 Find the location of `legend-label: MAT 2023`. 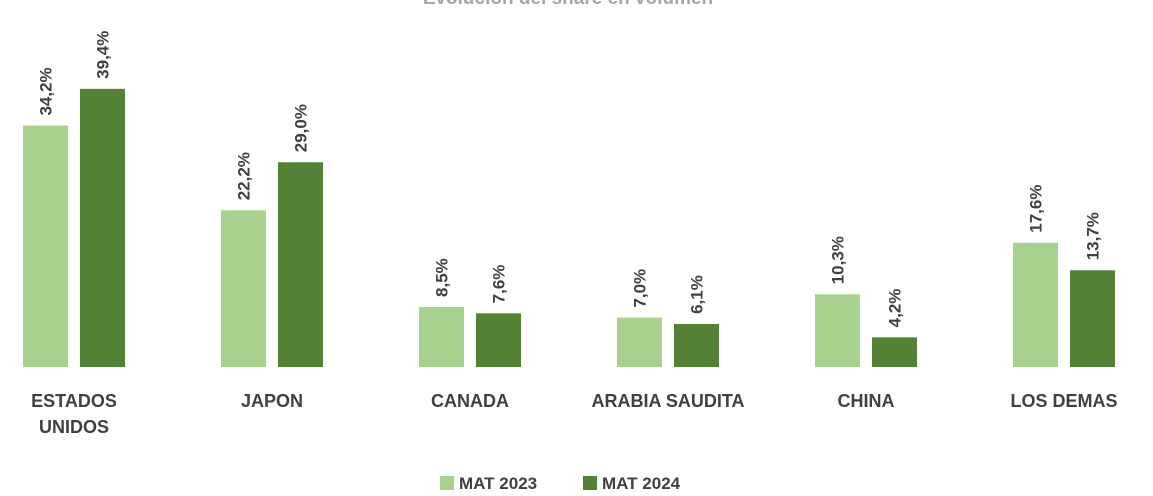

legend-label: MAT 2023 is located at coordinates (498, 483).